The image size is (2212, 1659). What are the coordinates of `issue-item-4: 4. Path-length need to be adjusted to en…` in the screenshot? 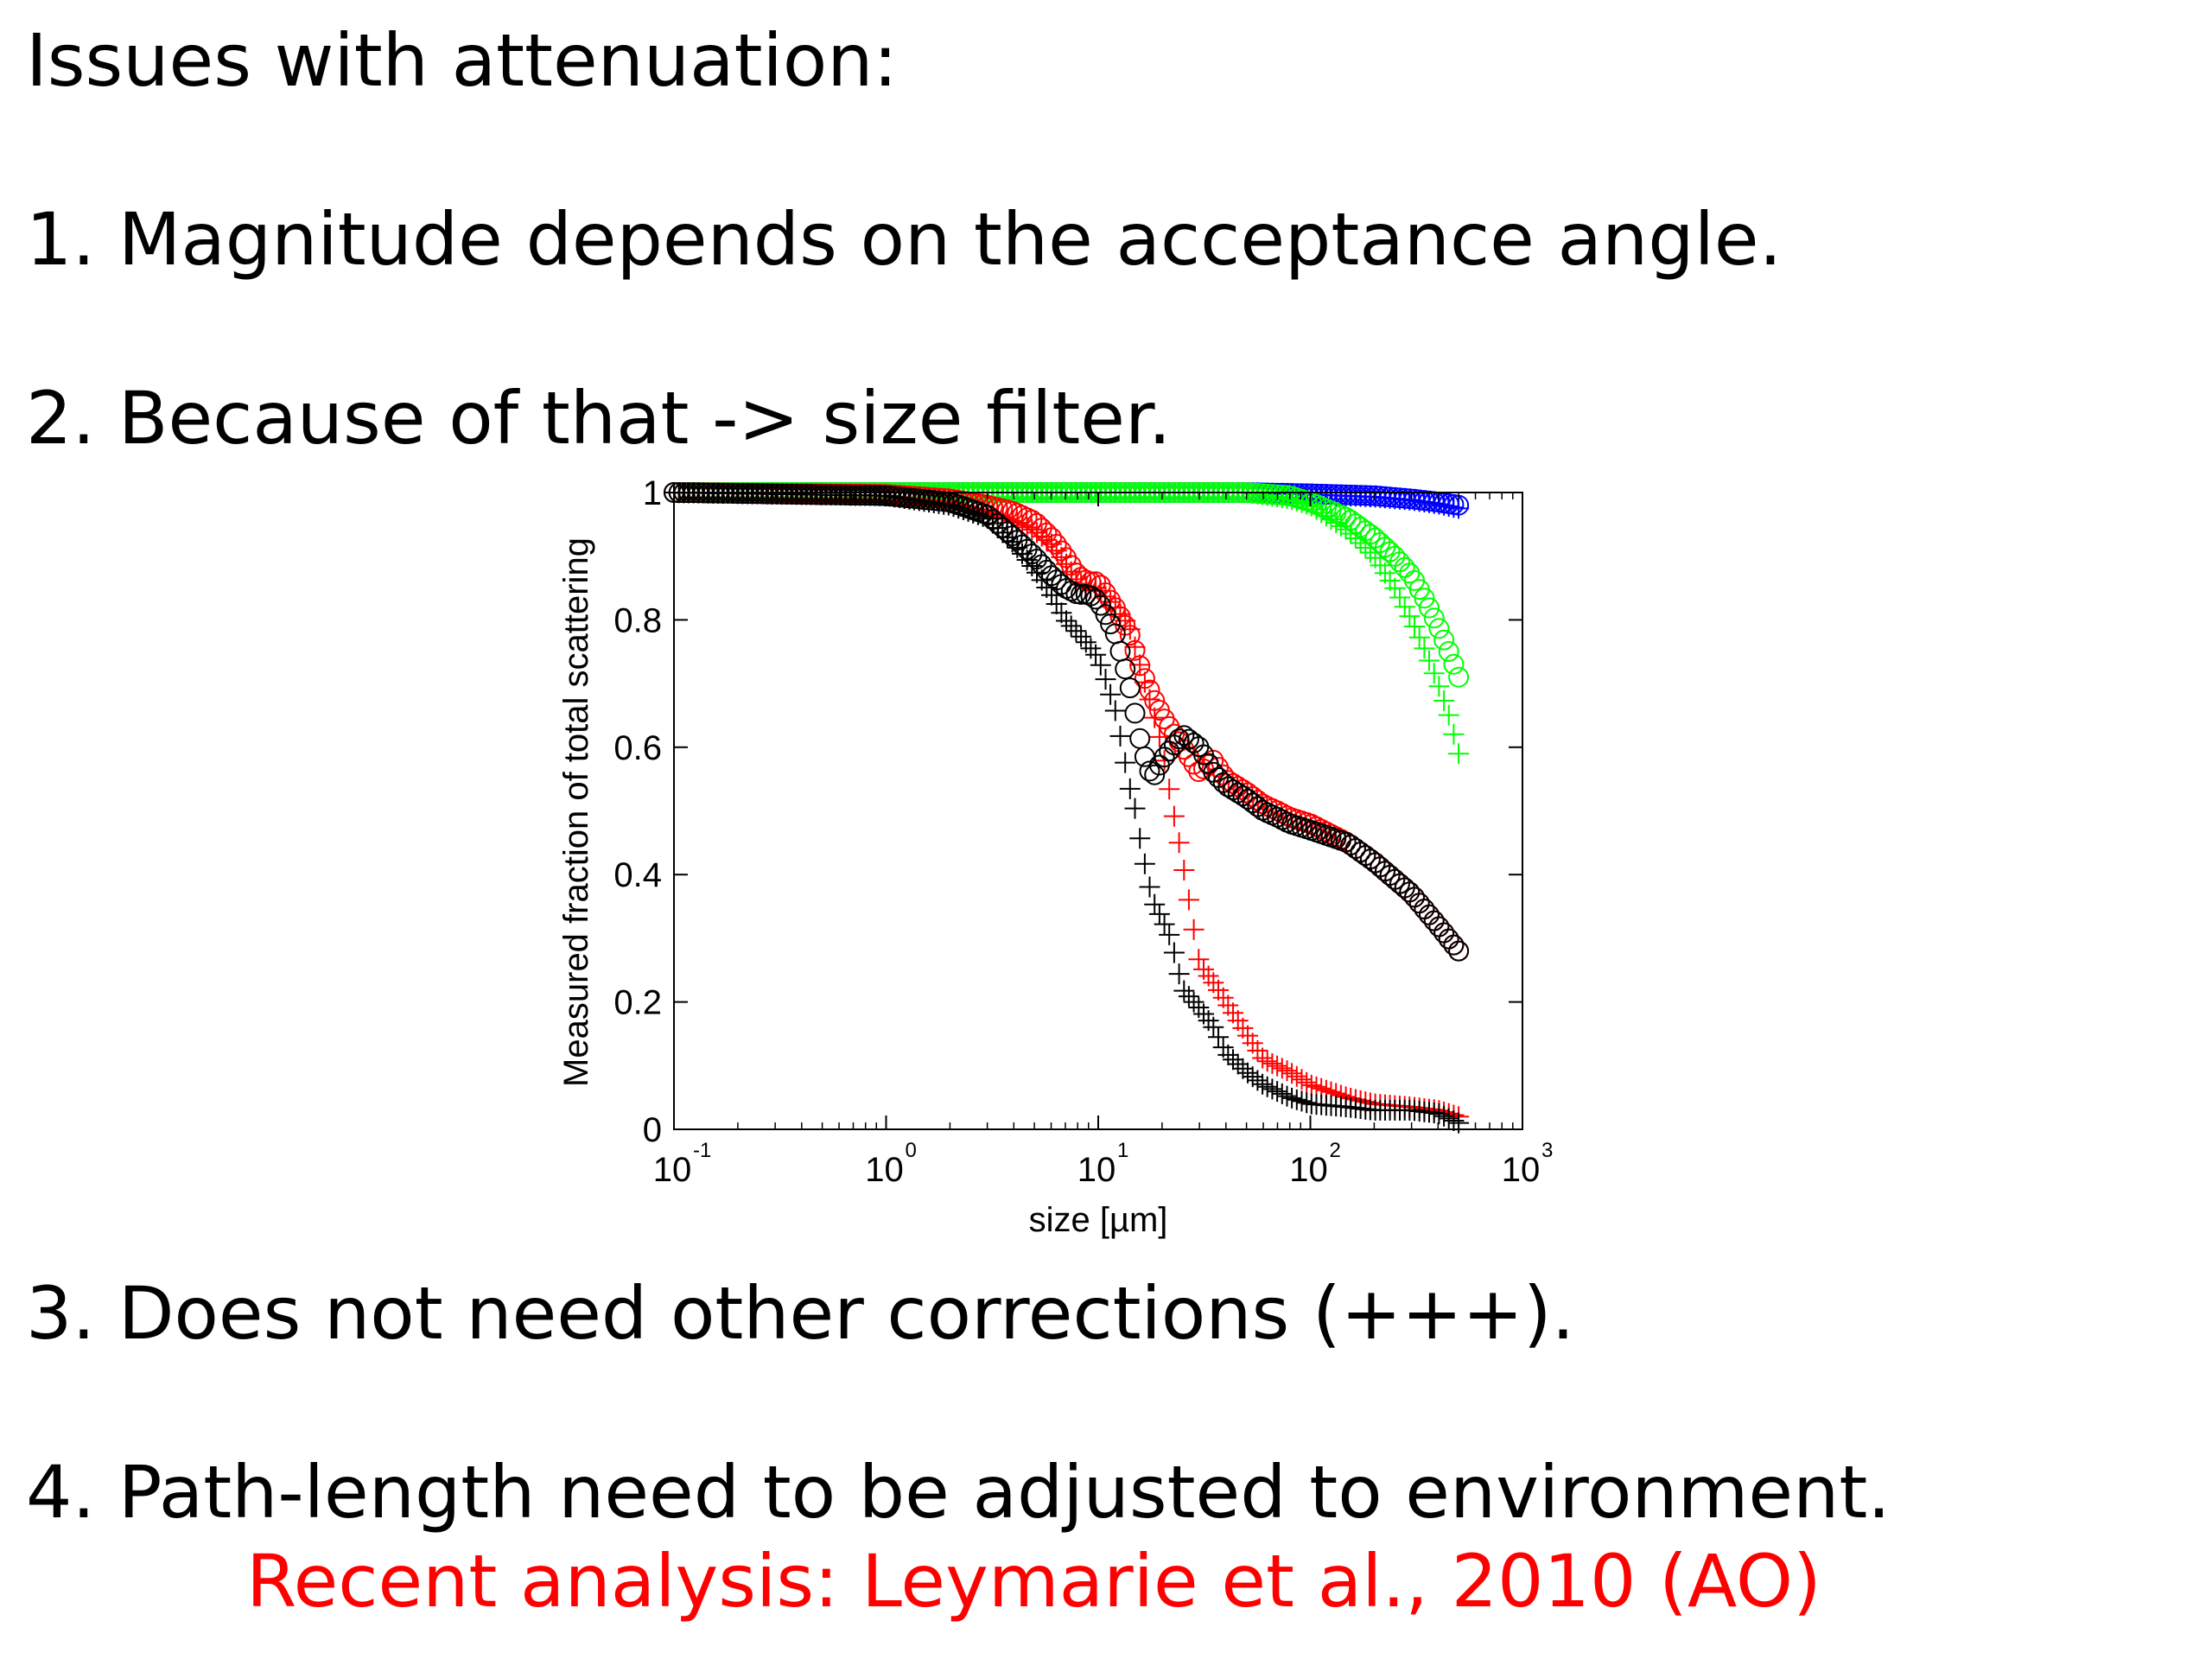 It's located at (959, 1492).